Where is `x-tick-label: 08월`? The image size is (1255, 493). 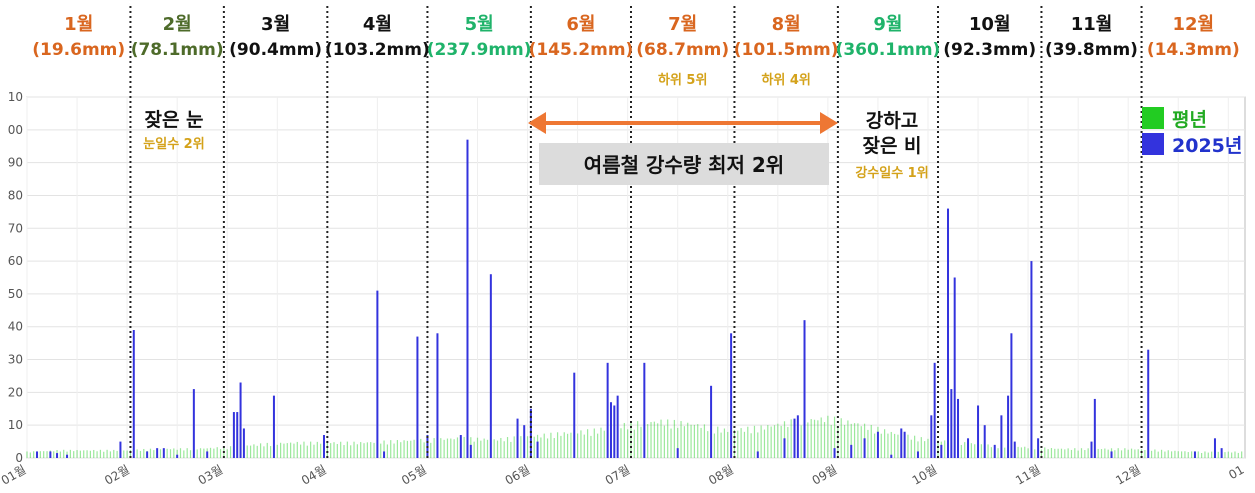 x-tick-label: 08월 is located at coordinates (721, 474).